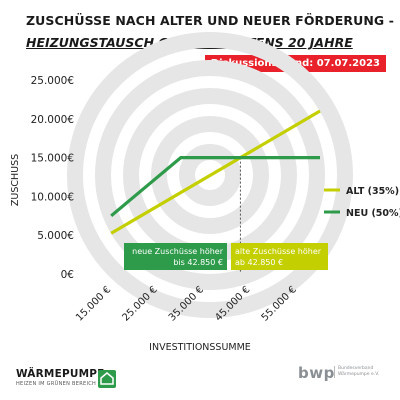  What do you see at coordinates (198, 262) in the screenshot?
I see `annotation-text: bis 42.850 €` at bounding box center [198, 262].